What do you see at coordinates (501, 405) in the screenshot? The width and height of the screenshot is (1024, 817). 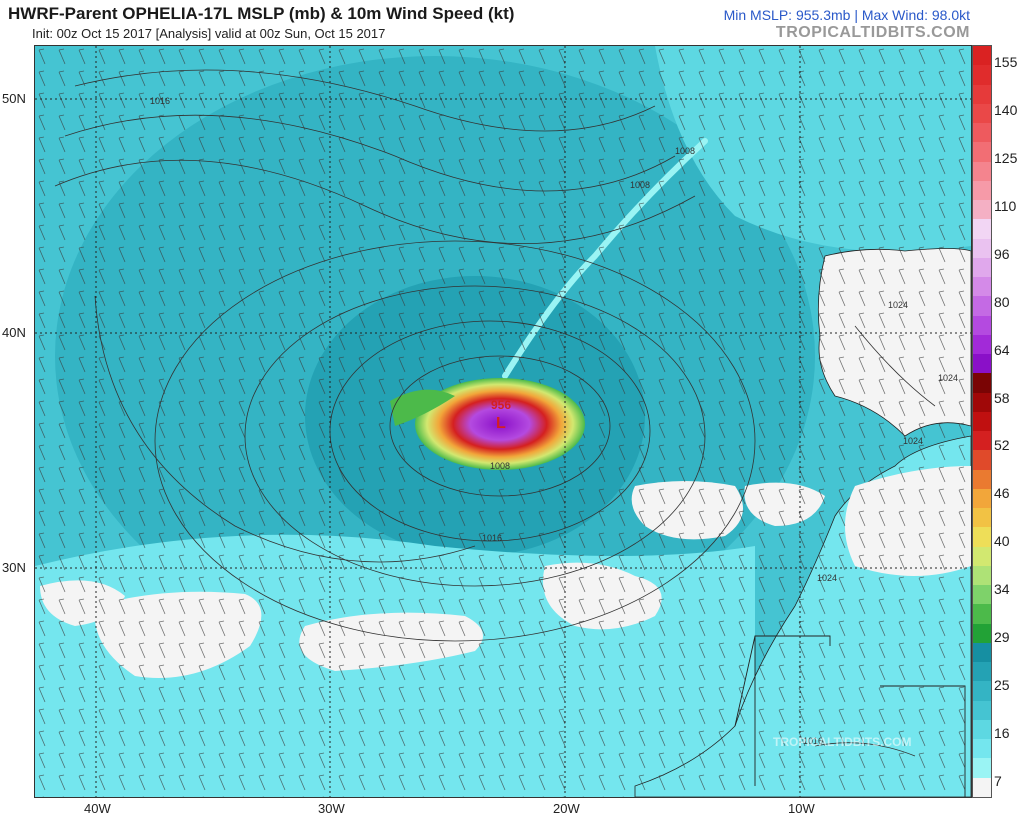 I see `center-pressure-label: 956` at bounding box center [501, 405].